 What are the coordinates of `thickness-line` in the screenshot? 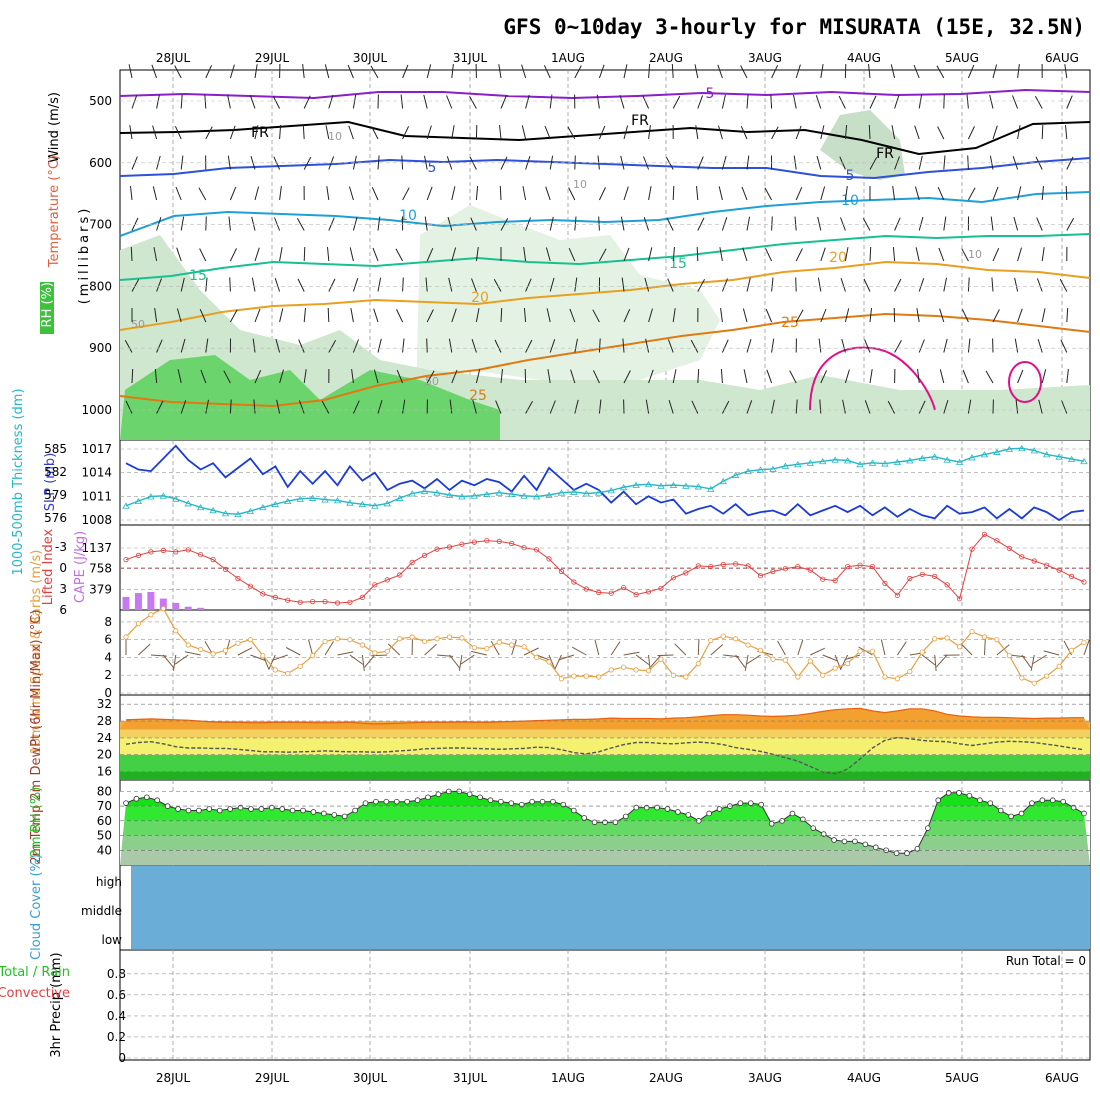 It's located at (605, 481).